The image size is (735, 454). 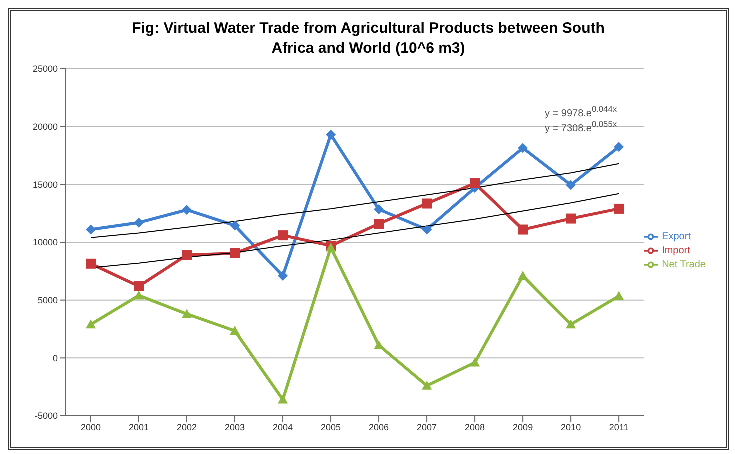 What do you see at coordinates (355, 200) in the screenshot?
I see `line-series` at bounding box center [355, 200].